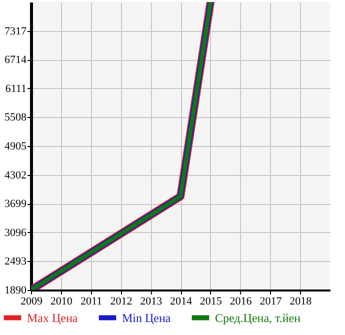 The width and height of the screenshot is (345, 335). I want to click on x-tick-label: 2010, so click(61, 302).